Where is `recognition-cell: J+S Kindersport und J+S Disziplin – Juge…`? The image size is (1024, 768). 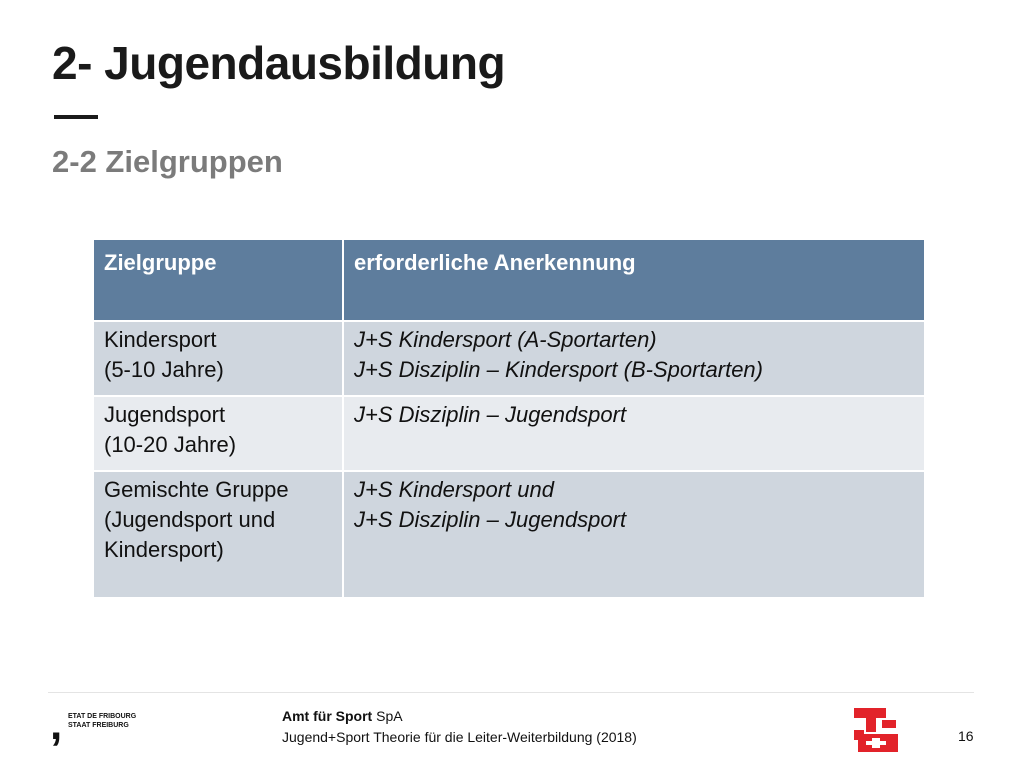
recognition-cell: J+S Kindersport und J+S Disziplin – Juge… is located at coordinates (634, 534).